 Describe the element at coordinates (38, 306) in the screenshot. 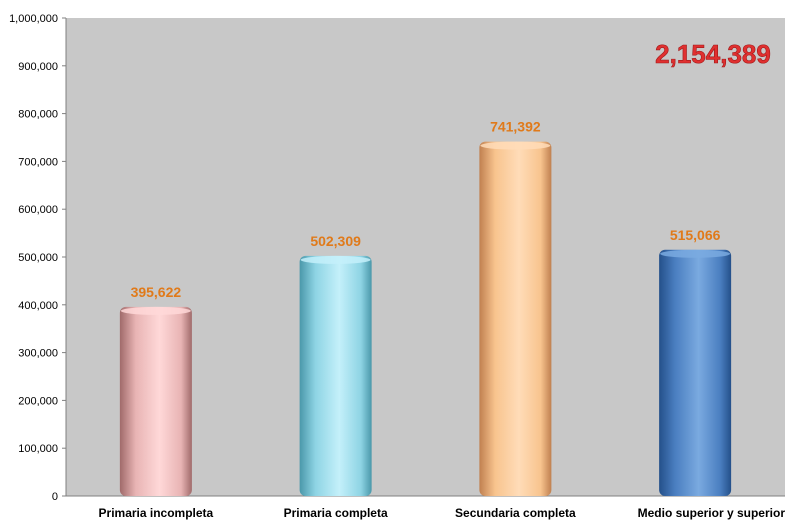

I see `y-tick-label: 400,000` at that location.